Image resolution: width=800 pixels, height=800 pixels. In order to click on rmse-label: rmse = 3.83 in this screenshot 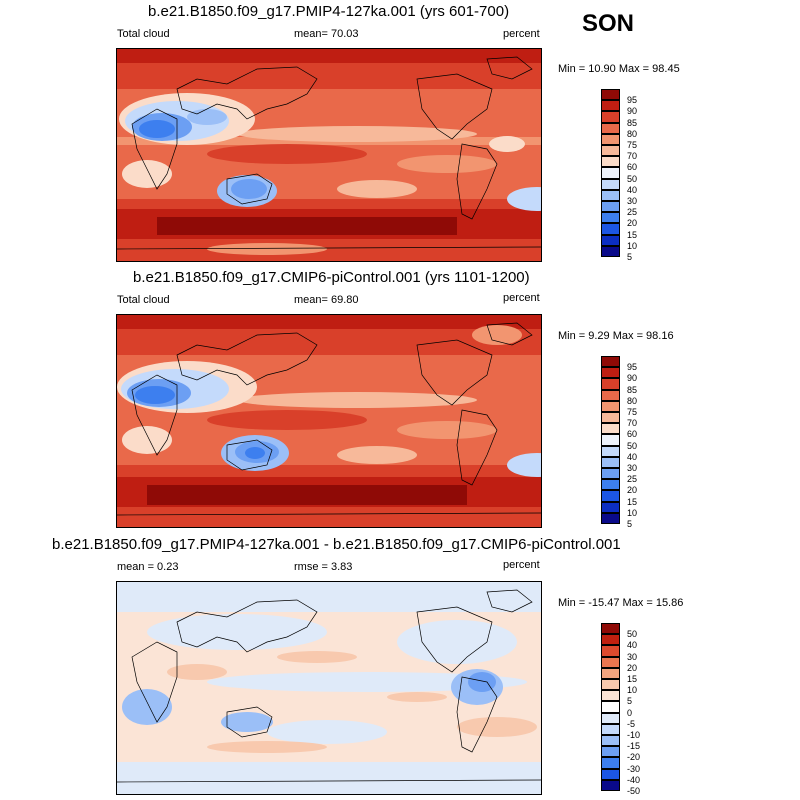, I will do `click(323, 567)`.